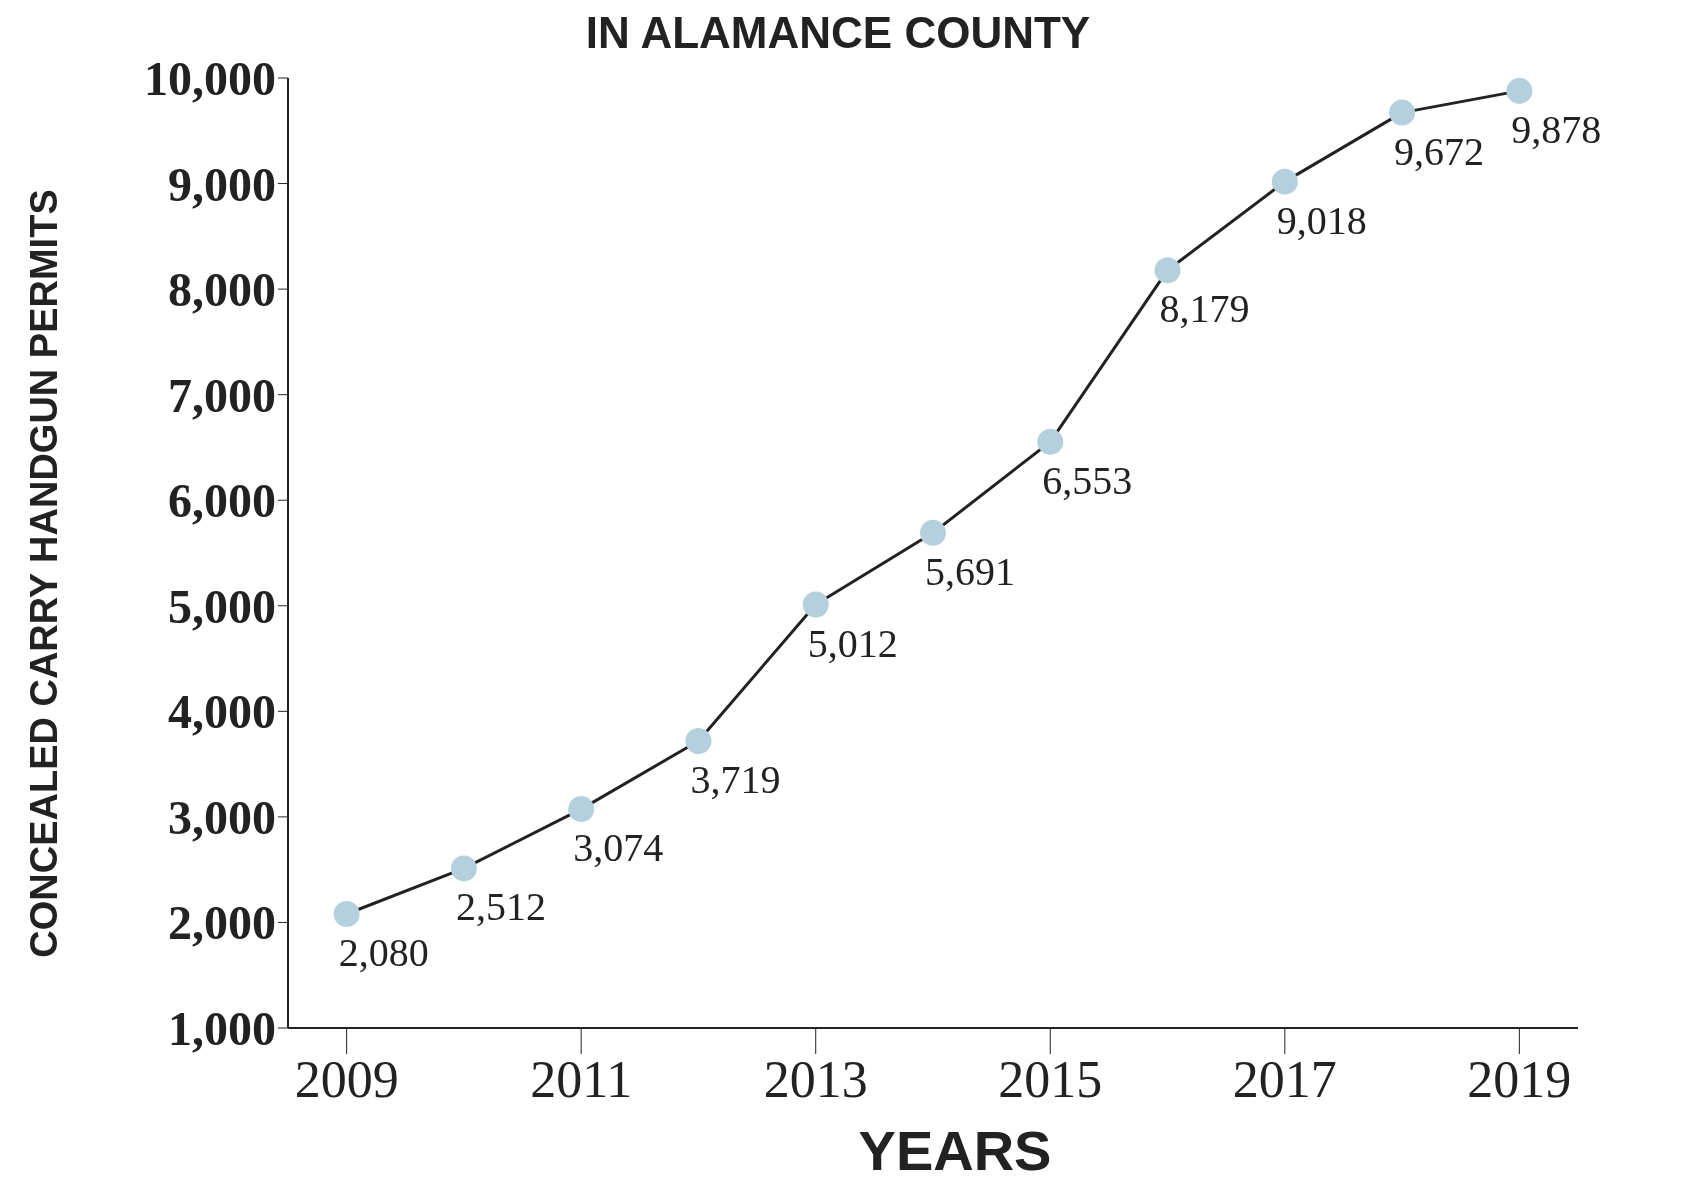 This screenshot has height=1197, width=1685. I want to click on y-axis-title: CONCEALED CARRY HANDGUN PERMITS, so click(44, 573).